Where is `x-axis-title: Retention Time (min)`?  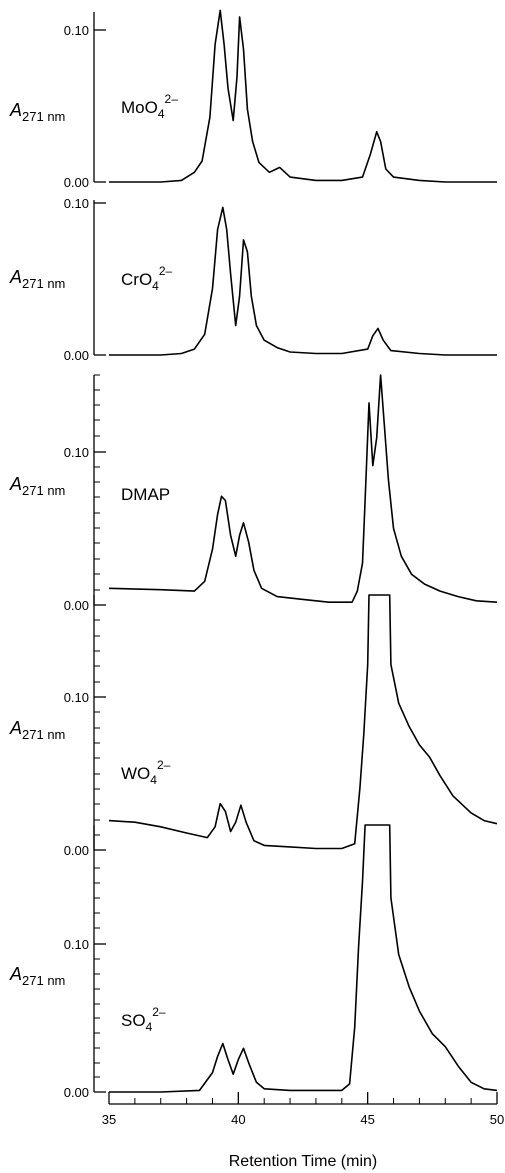
x-axis-title: Retention Time (min) is located at coordinates (303, 1161).